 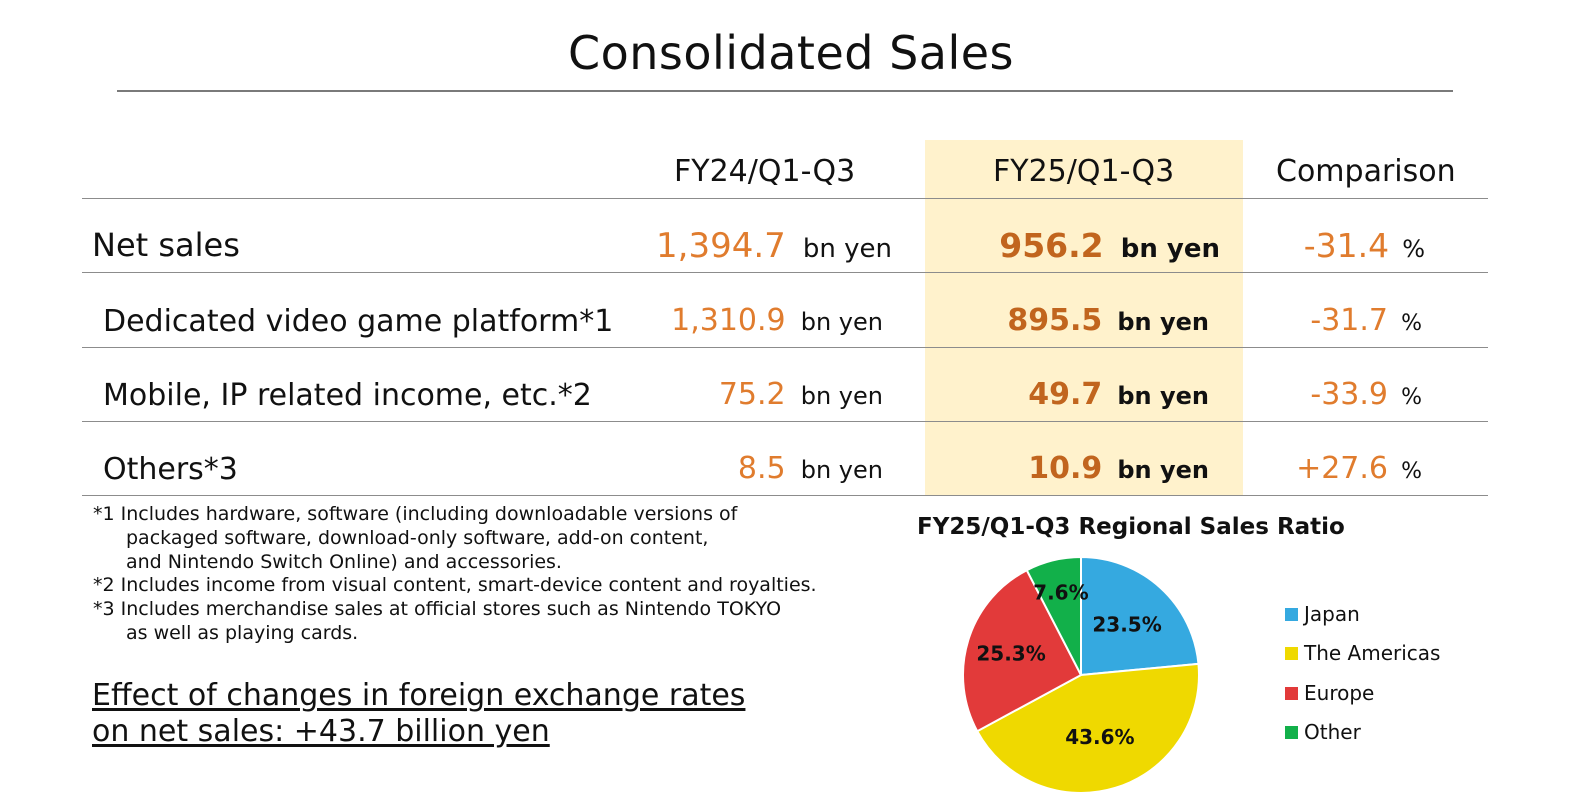 What do you see at coordinates (1372, 653) in the screenshot?
I see `legend-label: The Americas` at bounding box center [1372, 653].